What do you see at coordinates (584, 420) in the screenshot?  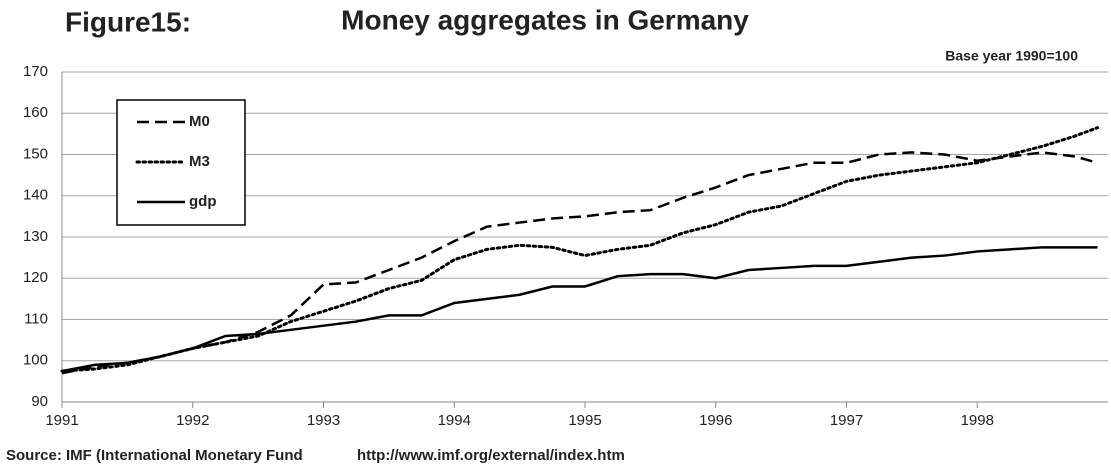 I see `x-tick-label: 1995` at bounding box center [584, 420].